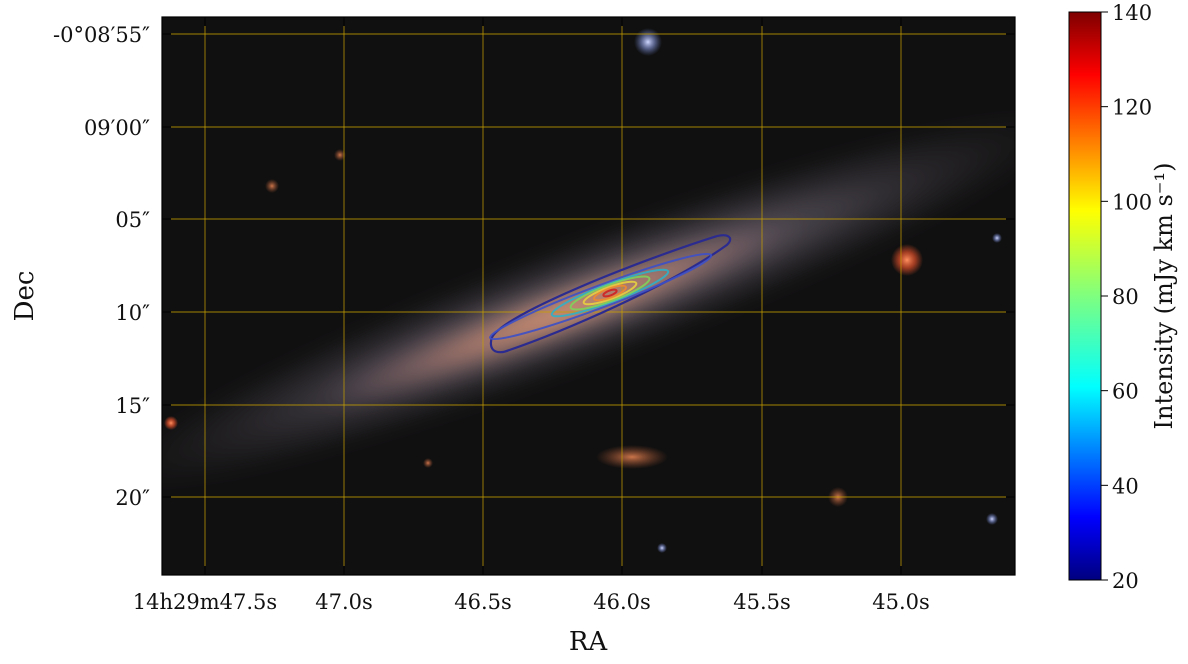  I want to click on colorbar-ticks: 20 40 60 80 100 120 140, so click(1126, 297).